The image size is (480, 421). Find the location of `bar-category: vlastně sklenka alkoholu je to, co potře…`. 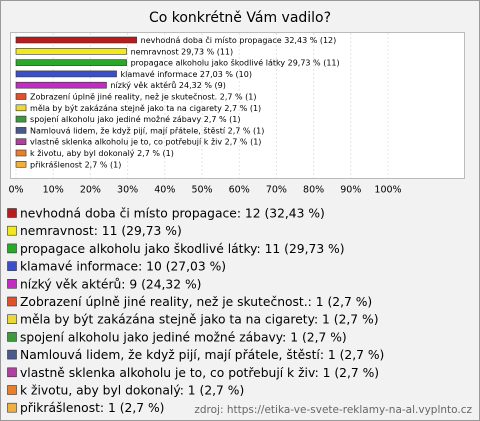

bar-category: vlastně sklenka alkoholu je to, co potře… is located at coordinates (126, 141).